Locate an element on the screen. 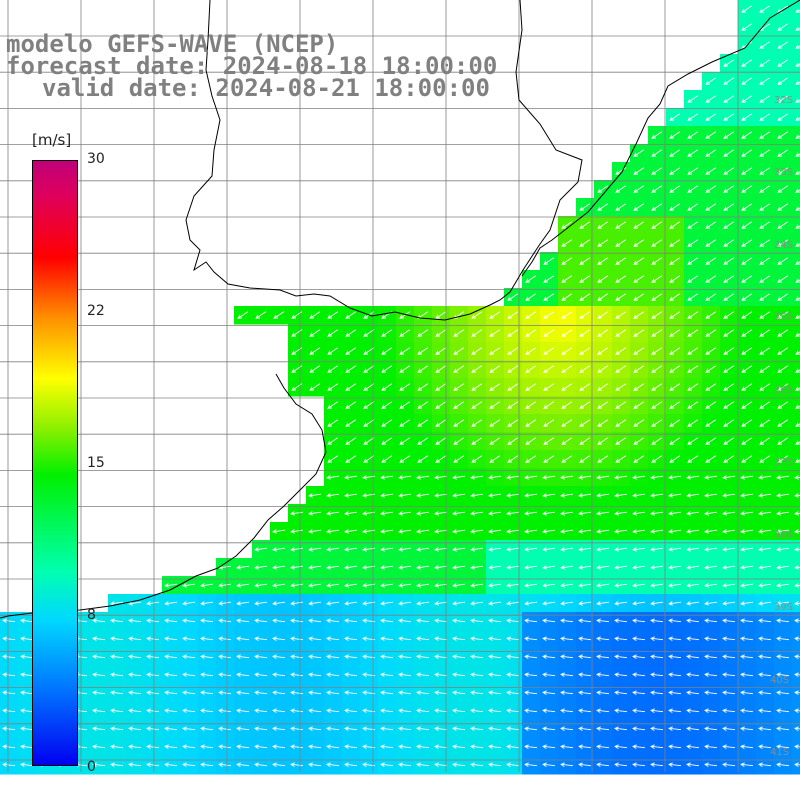  lat-label-38s: 38S is located at coordinates (784, 535).